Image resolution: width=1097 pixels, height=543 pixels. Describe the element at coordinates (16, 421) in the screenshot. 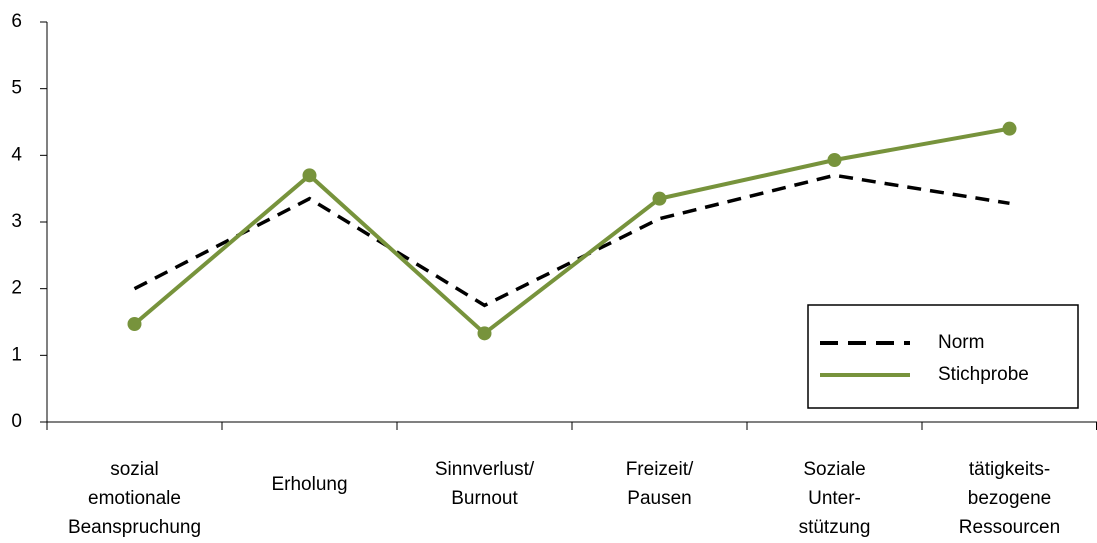

I see `y-tick-label: 0` at that location.